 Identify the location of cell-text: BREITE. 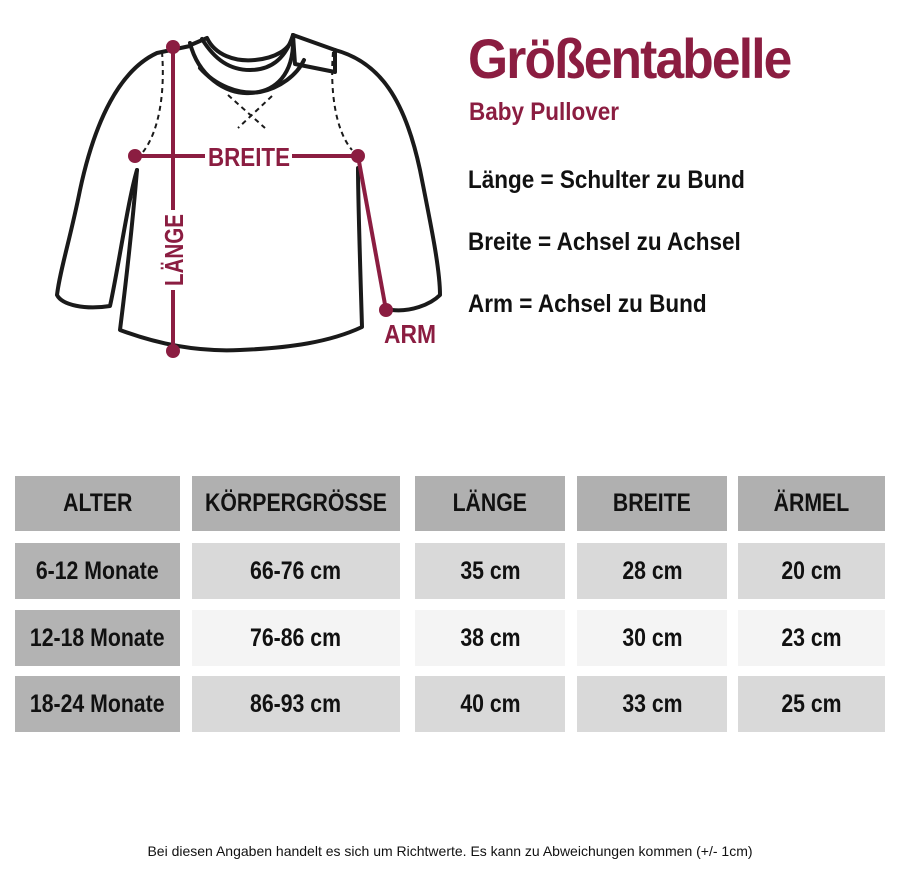
(652, 503).